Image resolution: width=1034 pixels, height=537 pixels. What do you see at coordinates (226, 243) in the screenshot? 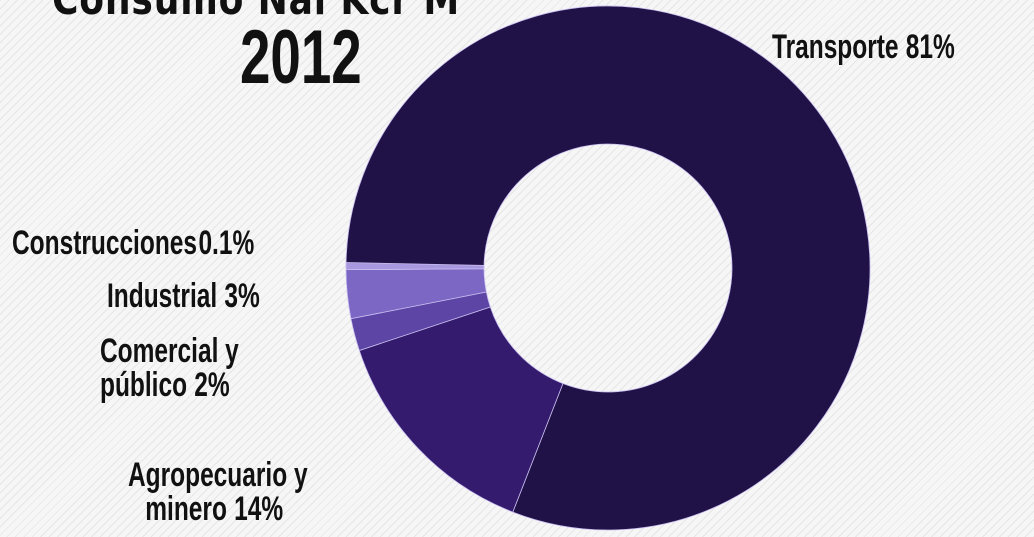
I see `label-construcciones-pct: 0.1%` at bounding box center [226, 243].